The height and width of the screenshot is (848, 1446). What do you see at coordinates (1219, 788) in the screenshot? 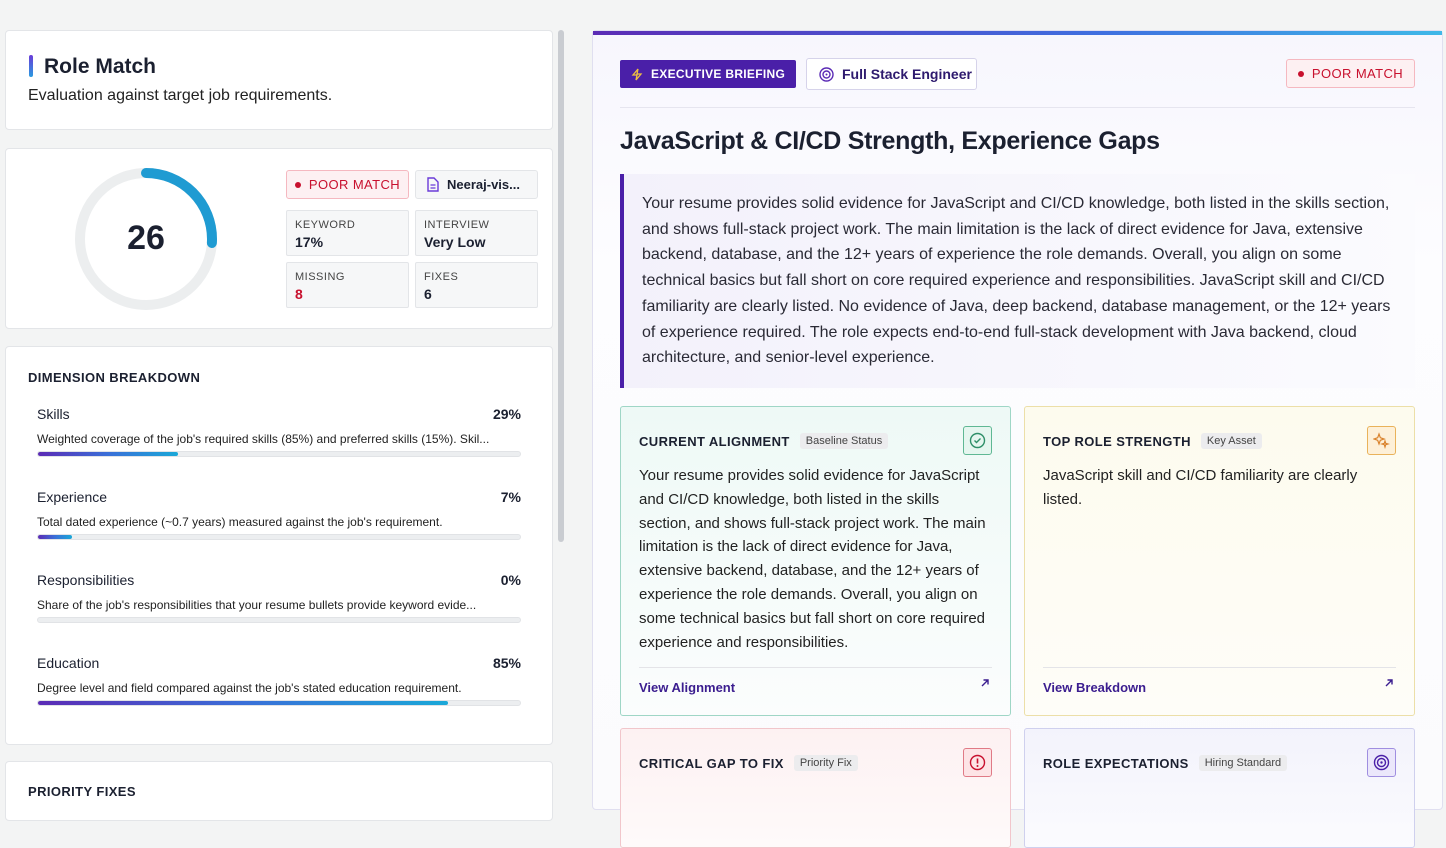
I see `expectations-card: ROLE EXPECTATIONS Hiring Standard` at bounding box center [1219, 788].